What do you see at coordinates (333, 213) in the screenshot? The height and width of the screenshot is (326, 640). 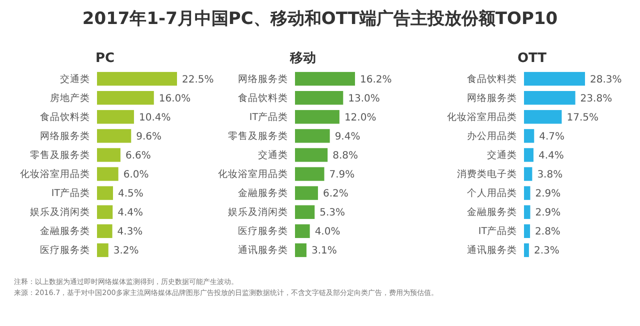 I see `data-label: 5.3%` at bounding box center [333, 213].